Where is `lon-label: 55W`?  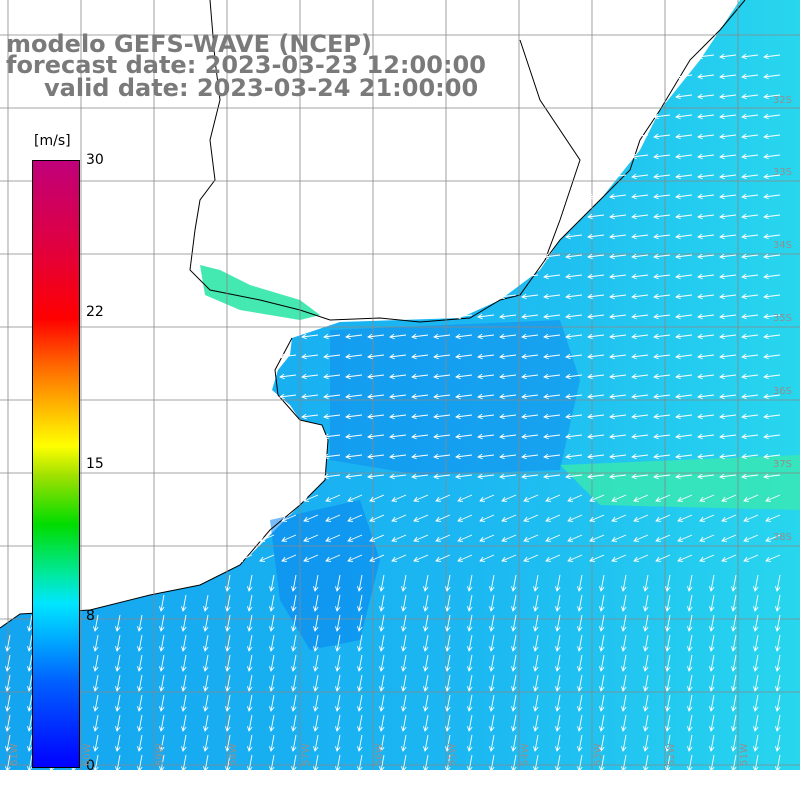
lon-label: 55W is located at coordinates (452, 754).